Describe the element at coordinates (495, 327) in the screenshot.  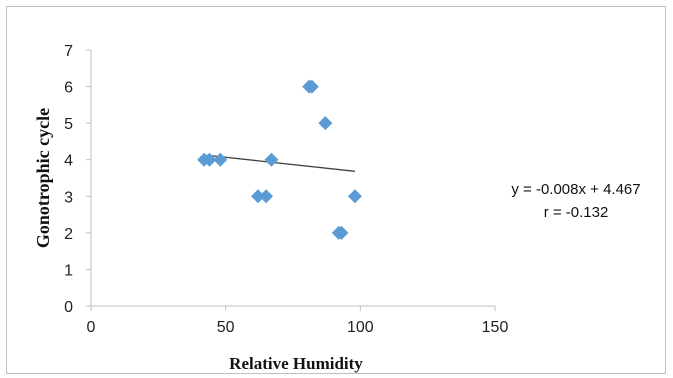
I see `x-tick-label: 150` at that location.